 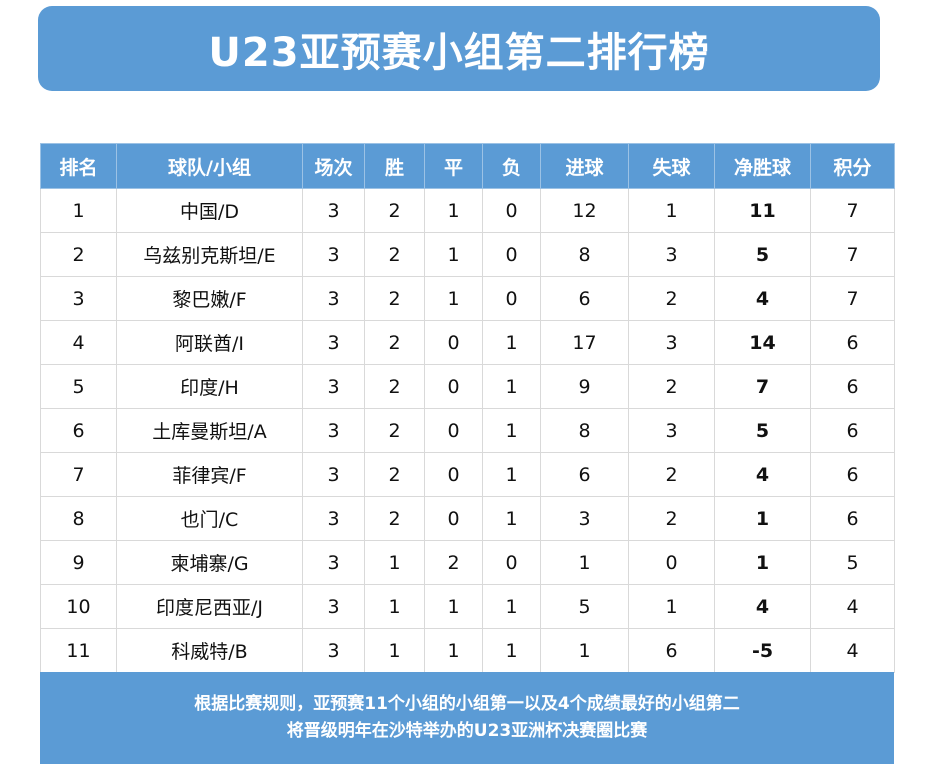 What do you see at coordinates (511, 166) in the screenshot?
I see `header-lost: 负` at bounding box center [511, 166].